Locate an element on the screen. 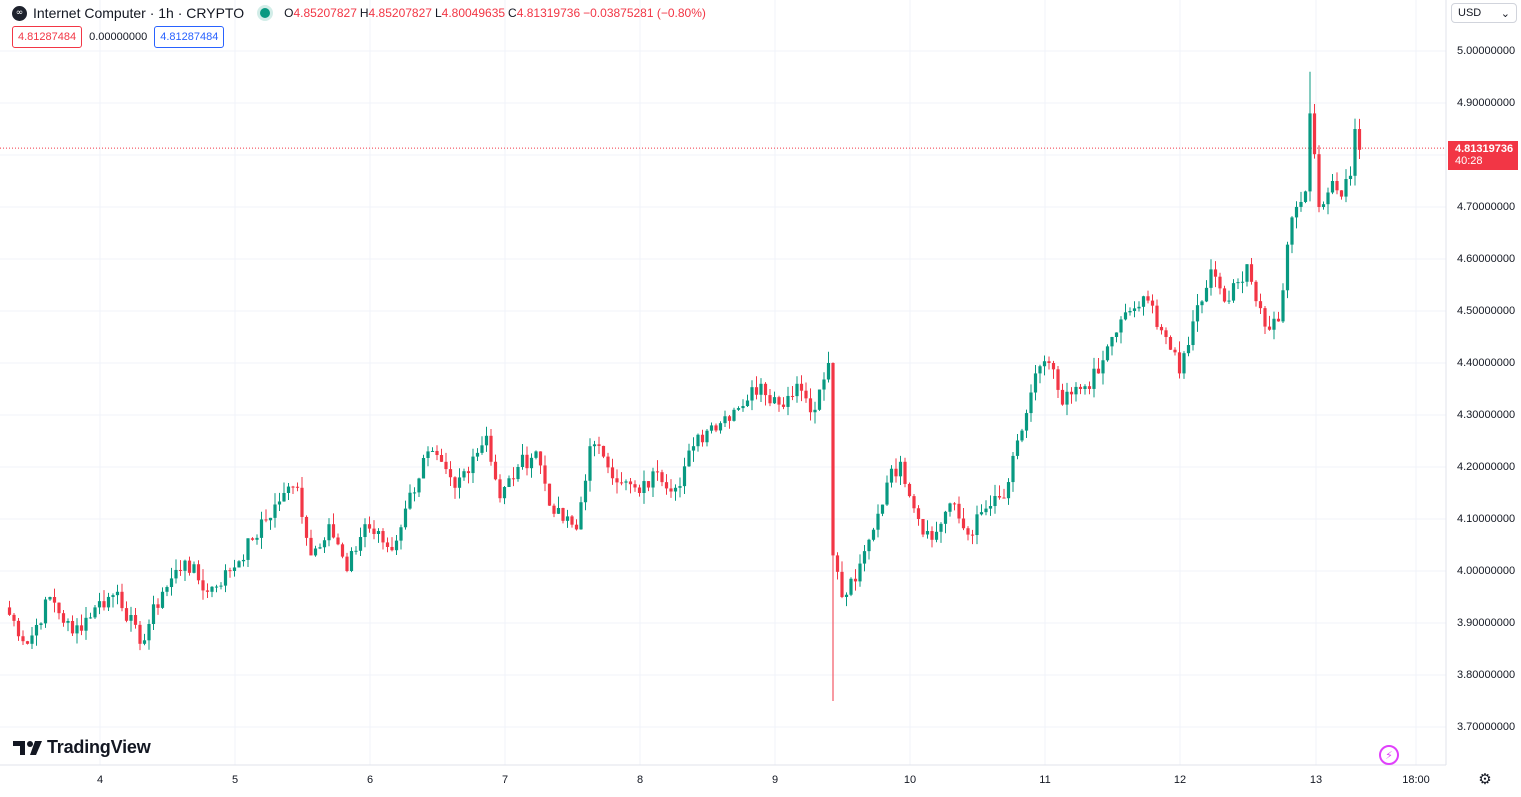 The image size is (1521, 797). tradingview-logo: TradingView is located at coordinates (82, 747).